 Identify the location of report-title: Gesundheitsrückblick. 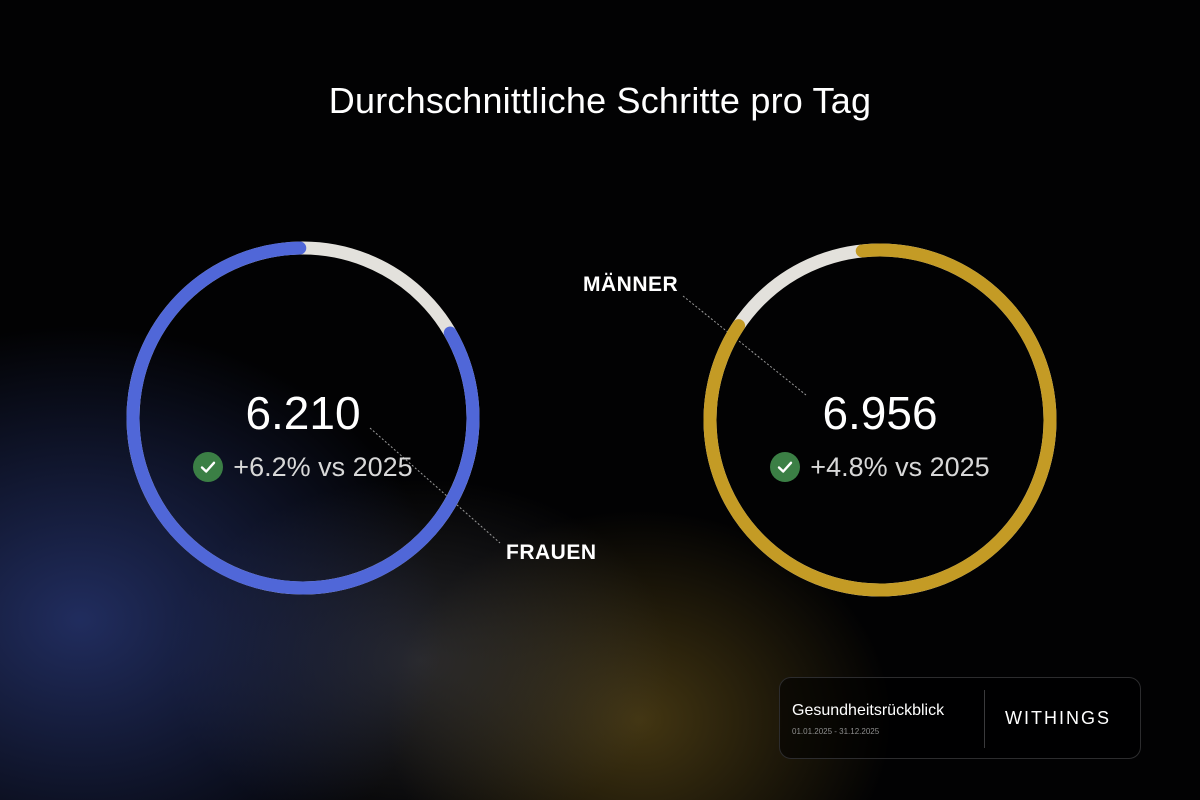
(868, 710).